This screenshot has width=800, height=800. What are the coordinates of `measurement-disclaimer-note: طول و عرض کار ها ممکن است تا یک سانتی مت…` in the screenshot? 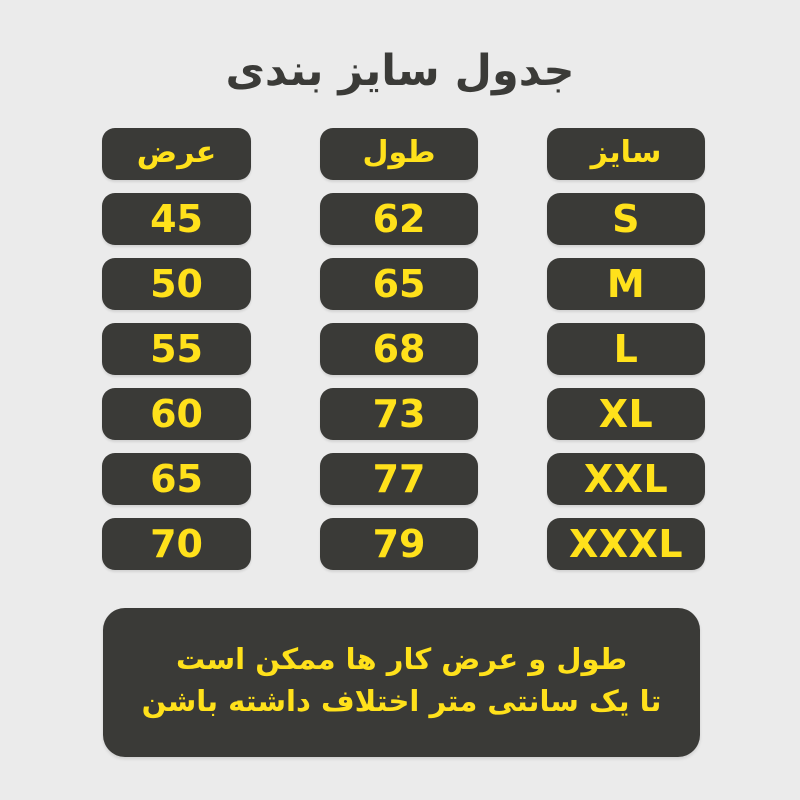 It's located at (401, 682).